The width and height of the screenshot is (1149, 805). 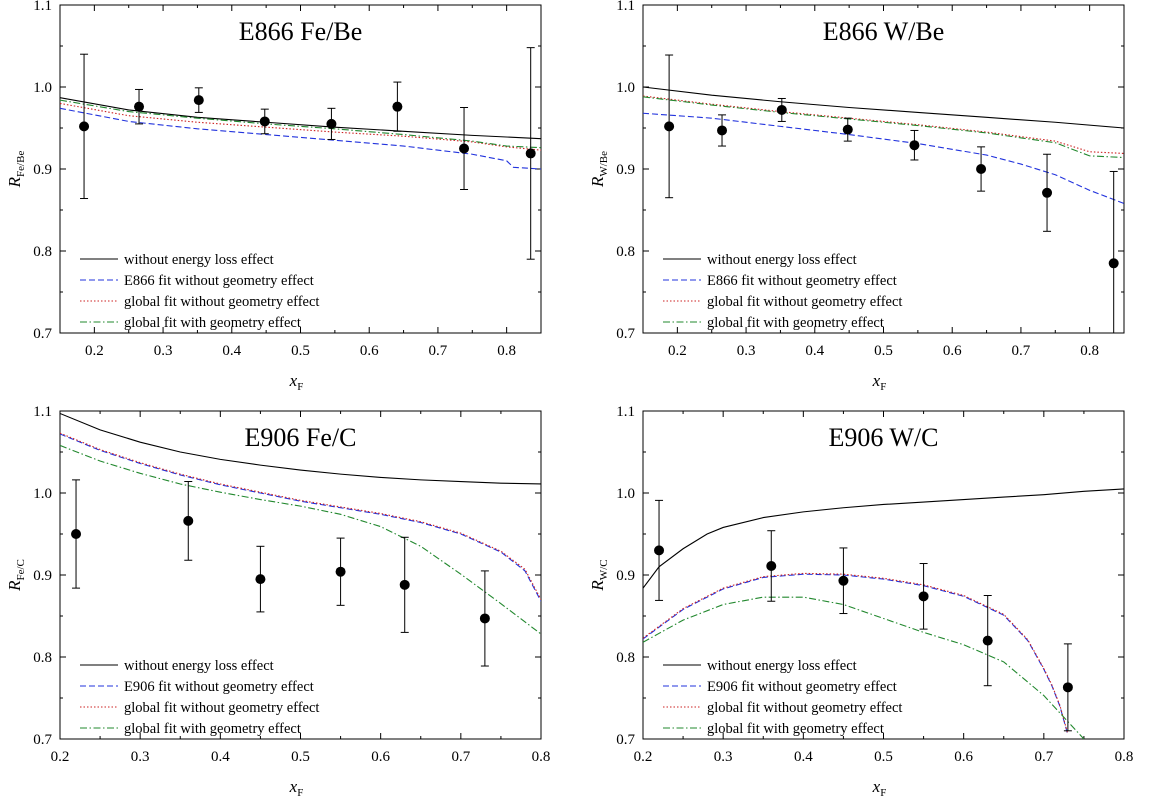 I want to click on y-axis-label: RFe/Be, so click(x=16, y=170).